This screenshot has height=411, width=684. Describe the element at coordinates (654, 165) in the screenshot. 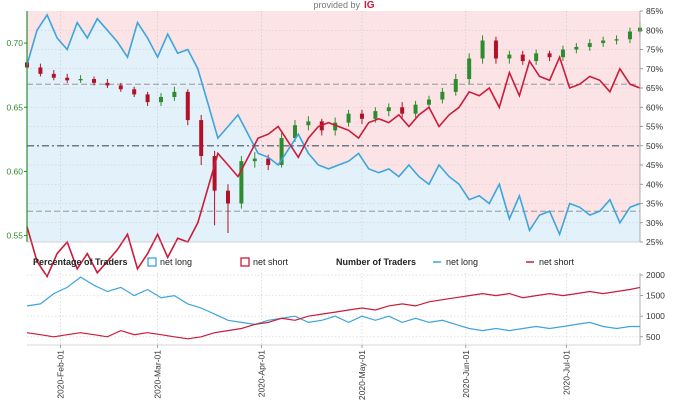

I see `percent-tick-label: 45%` at that location.